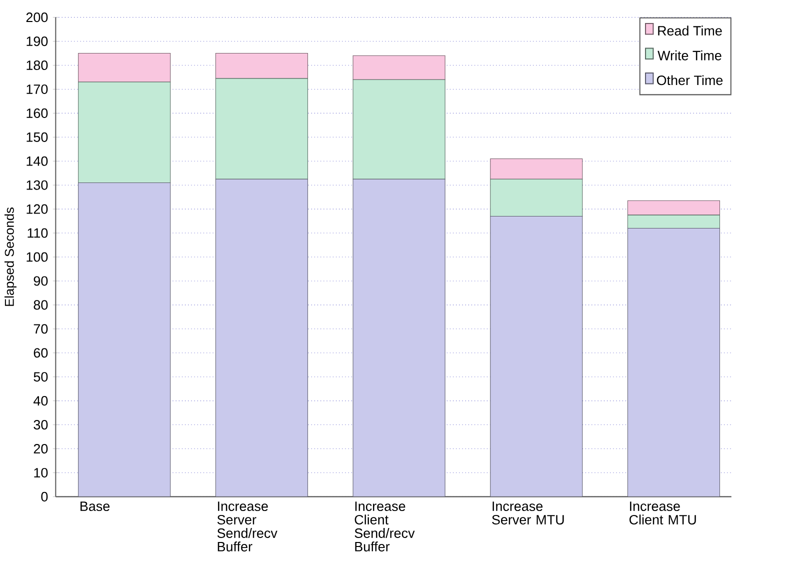 This screenshot has height=569, width=802. Describe the element at coordinates (41, 305) in the screenshot. I see `y-tick-label: 80` at that location.